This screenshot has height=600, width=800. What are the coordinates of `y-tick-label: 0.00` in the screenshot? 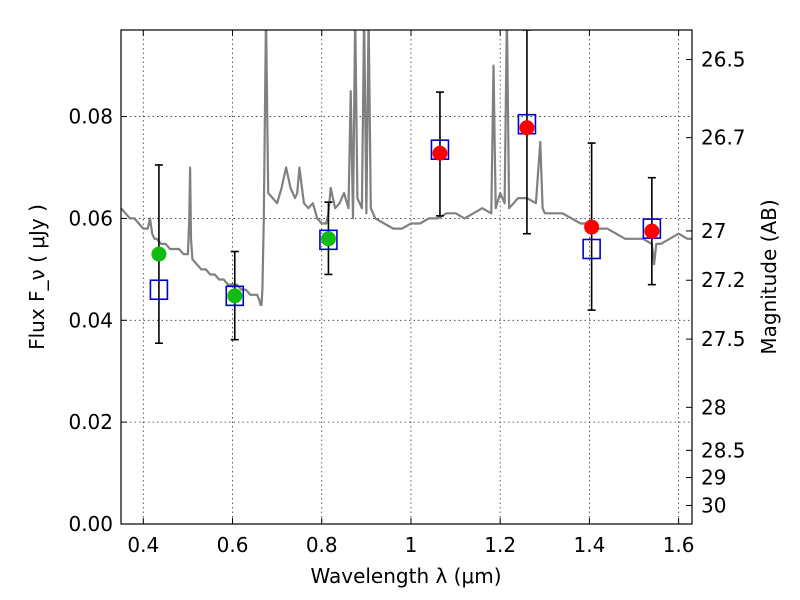 It's located at (90, 524).